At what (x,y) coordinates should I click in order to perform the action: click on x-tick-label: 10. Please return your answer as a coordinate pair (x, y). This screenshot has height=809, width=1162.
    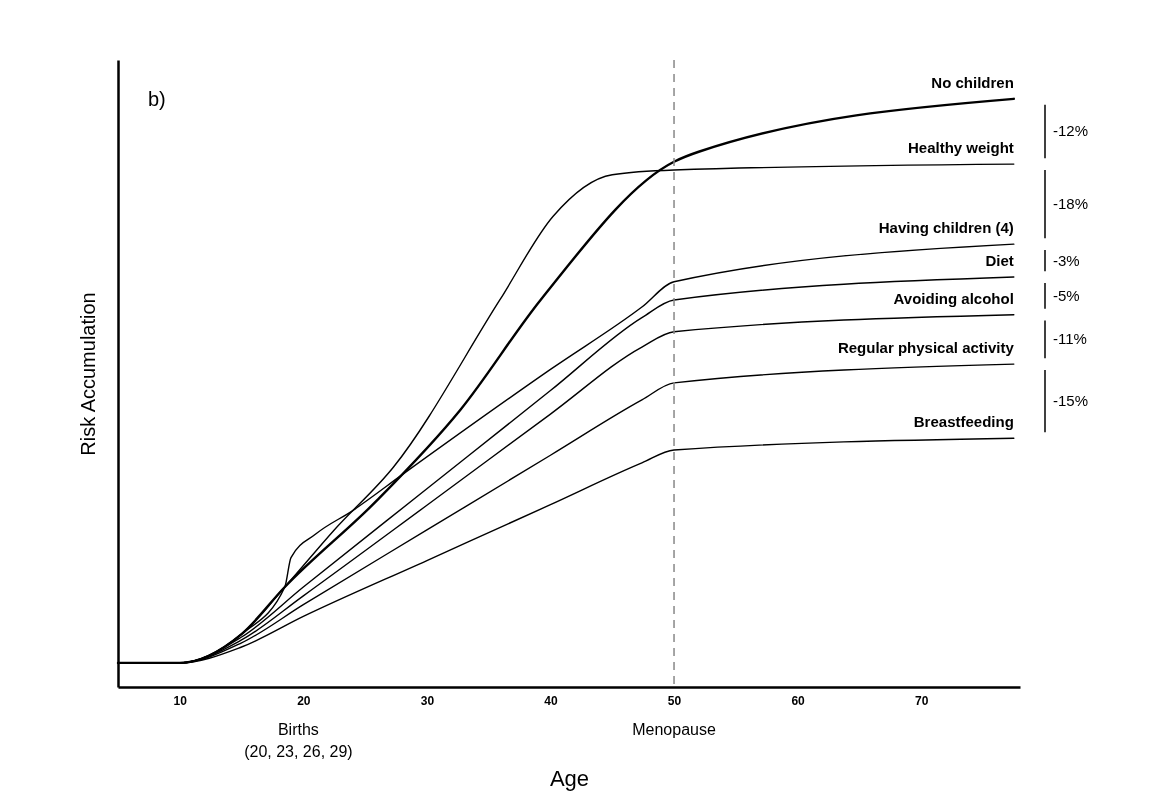
    Looking at the image, I should click on (180, 700).